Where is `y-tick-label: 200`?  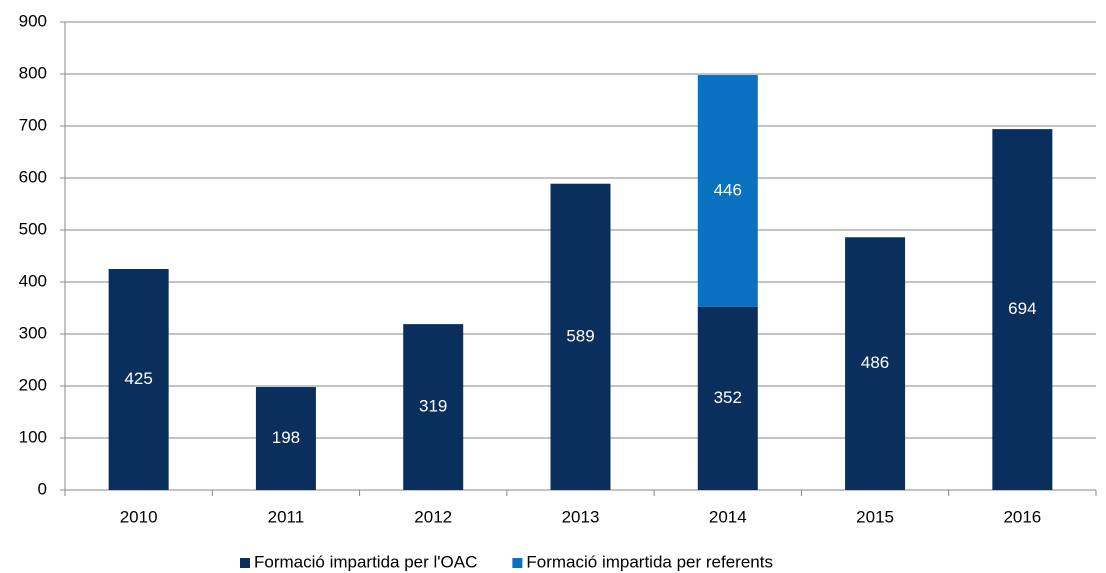
y-tick-label: 200 is located at coordinates (33, 384).